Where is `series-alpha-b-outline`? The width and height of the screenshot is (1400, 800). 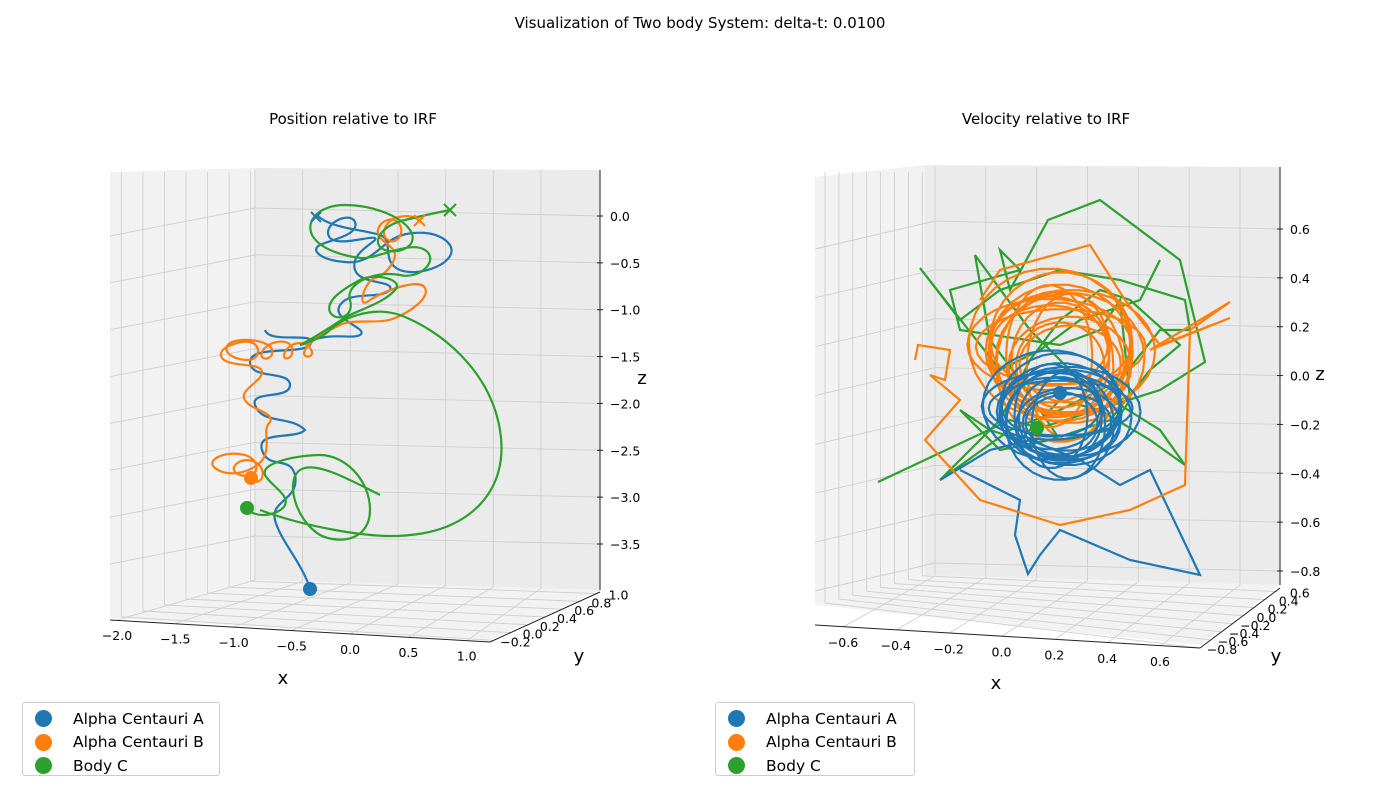
series-alpha-b-outline is located at coordinates (1072, 385).